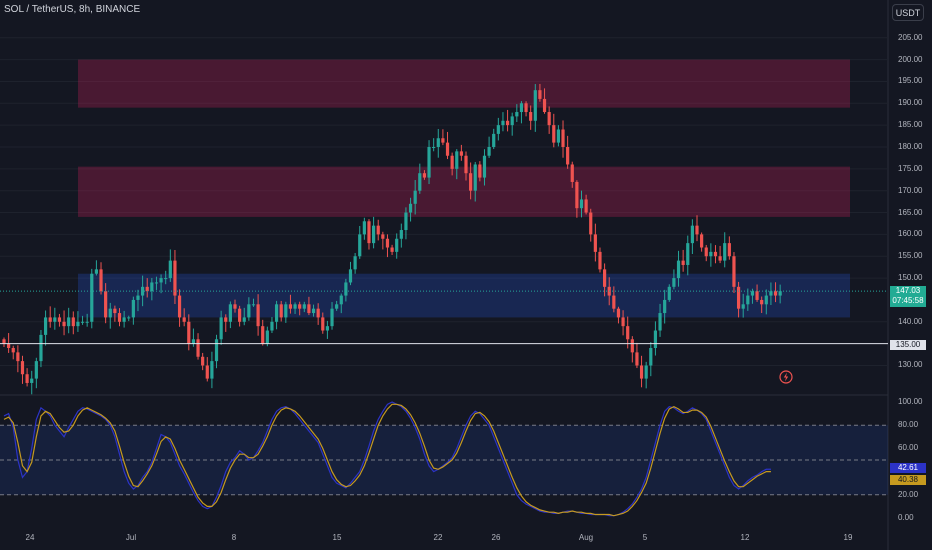  Describe the element at coordinates (910, 103) in the screenshot. I see `price-label: 190.00` at that location.